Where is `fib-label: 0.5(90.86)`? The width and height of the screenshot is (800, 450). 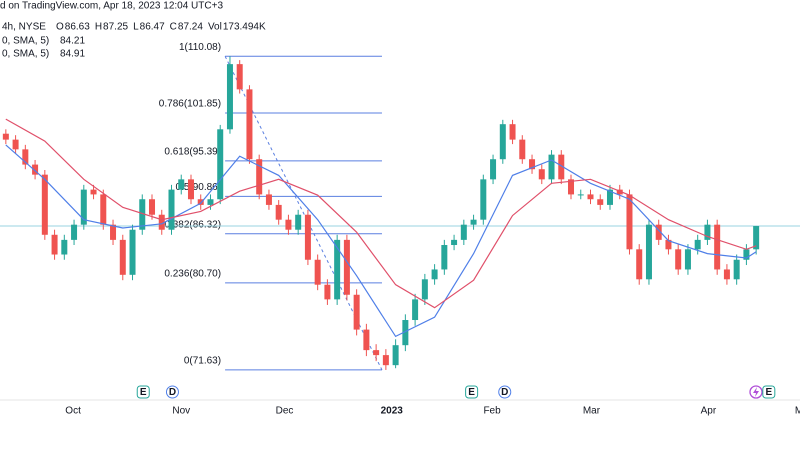
fib-label: 0.5(90.86) is located at coordinates (198, 187).